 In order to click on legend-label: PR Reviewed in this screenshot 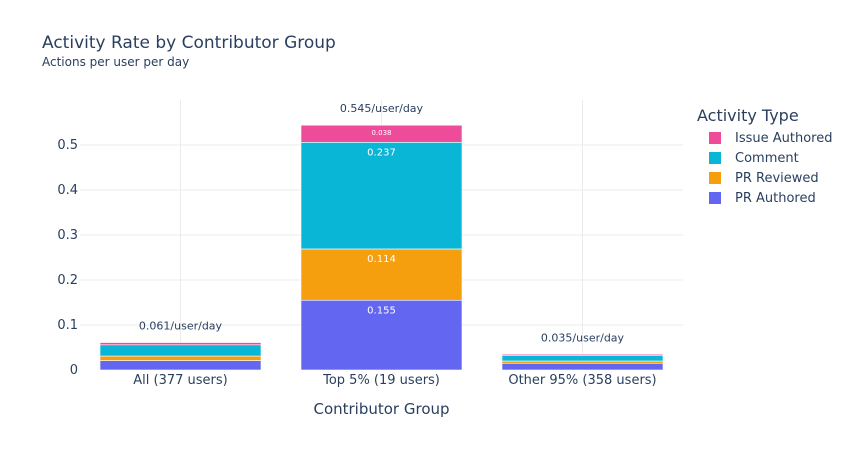, I will do `click(777, 178)`.